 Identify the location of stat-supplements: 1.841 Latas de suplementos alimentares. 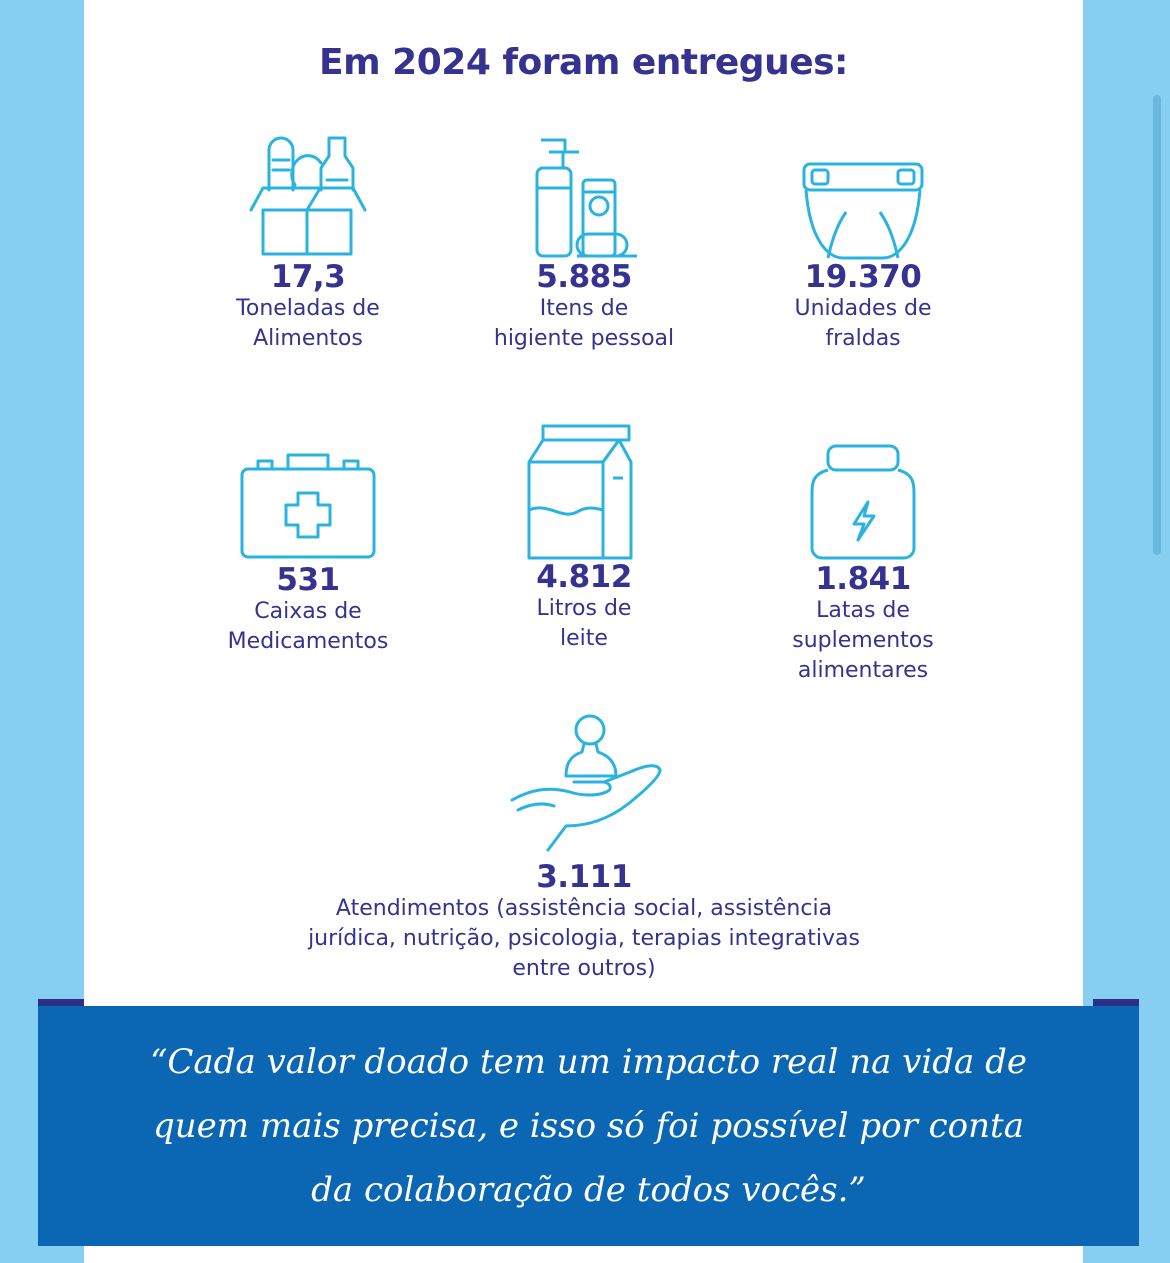
(863, 563).